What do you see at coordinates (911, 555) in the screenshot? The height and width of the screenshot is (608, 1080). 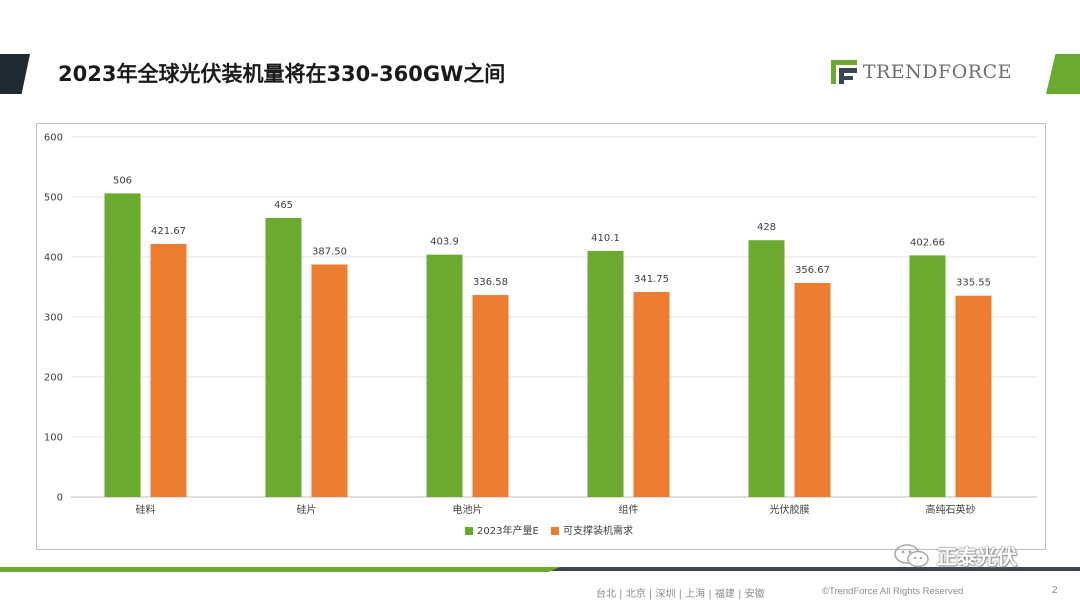 I see `wechat-icon` at bounding box center [911, 555].